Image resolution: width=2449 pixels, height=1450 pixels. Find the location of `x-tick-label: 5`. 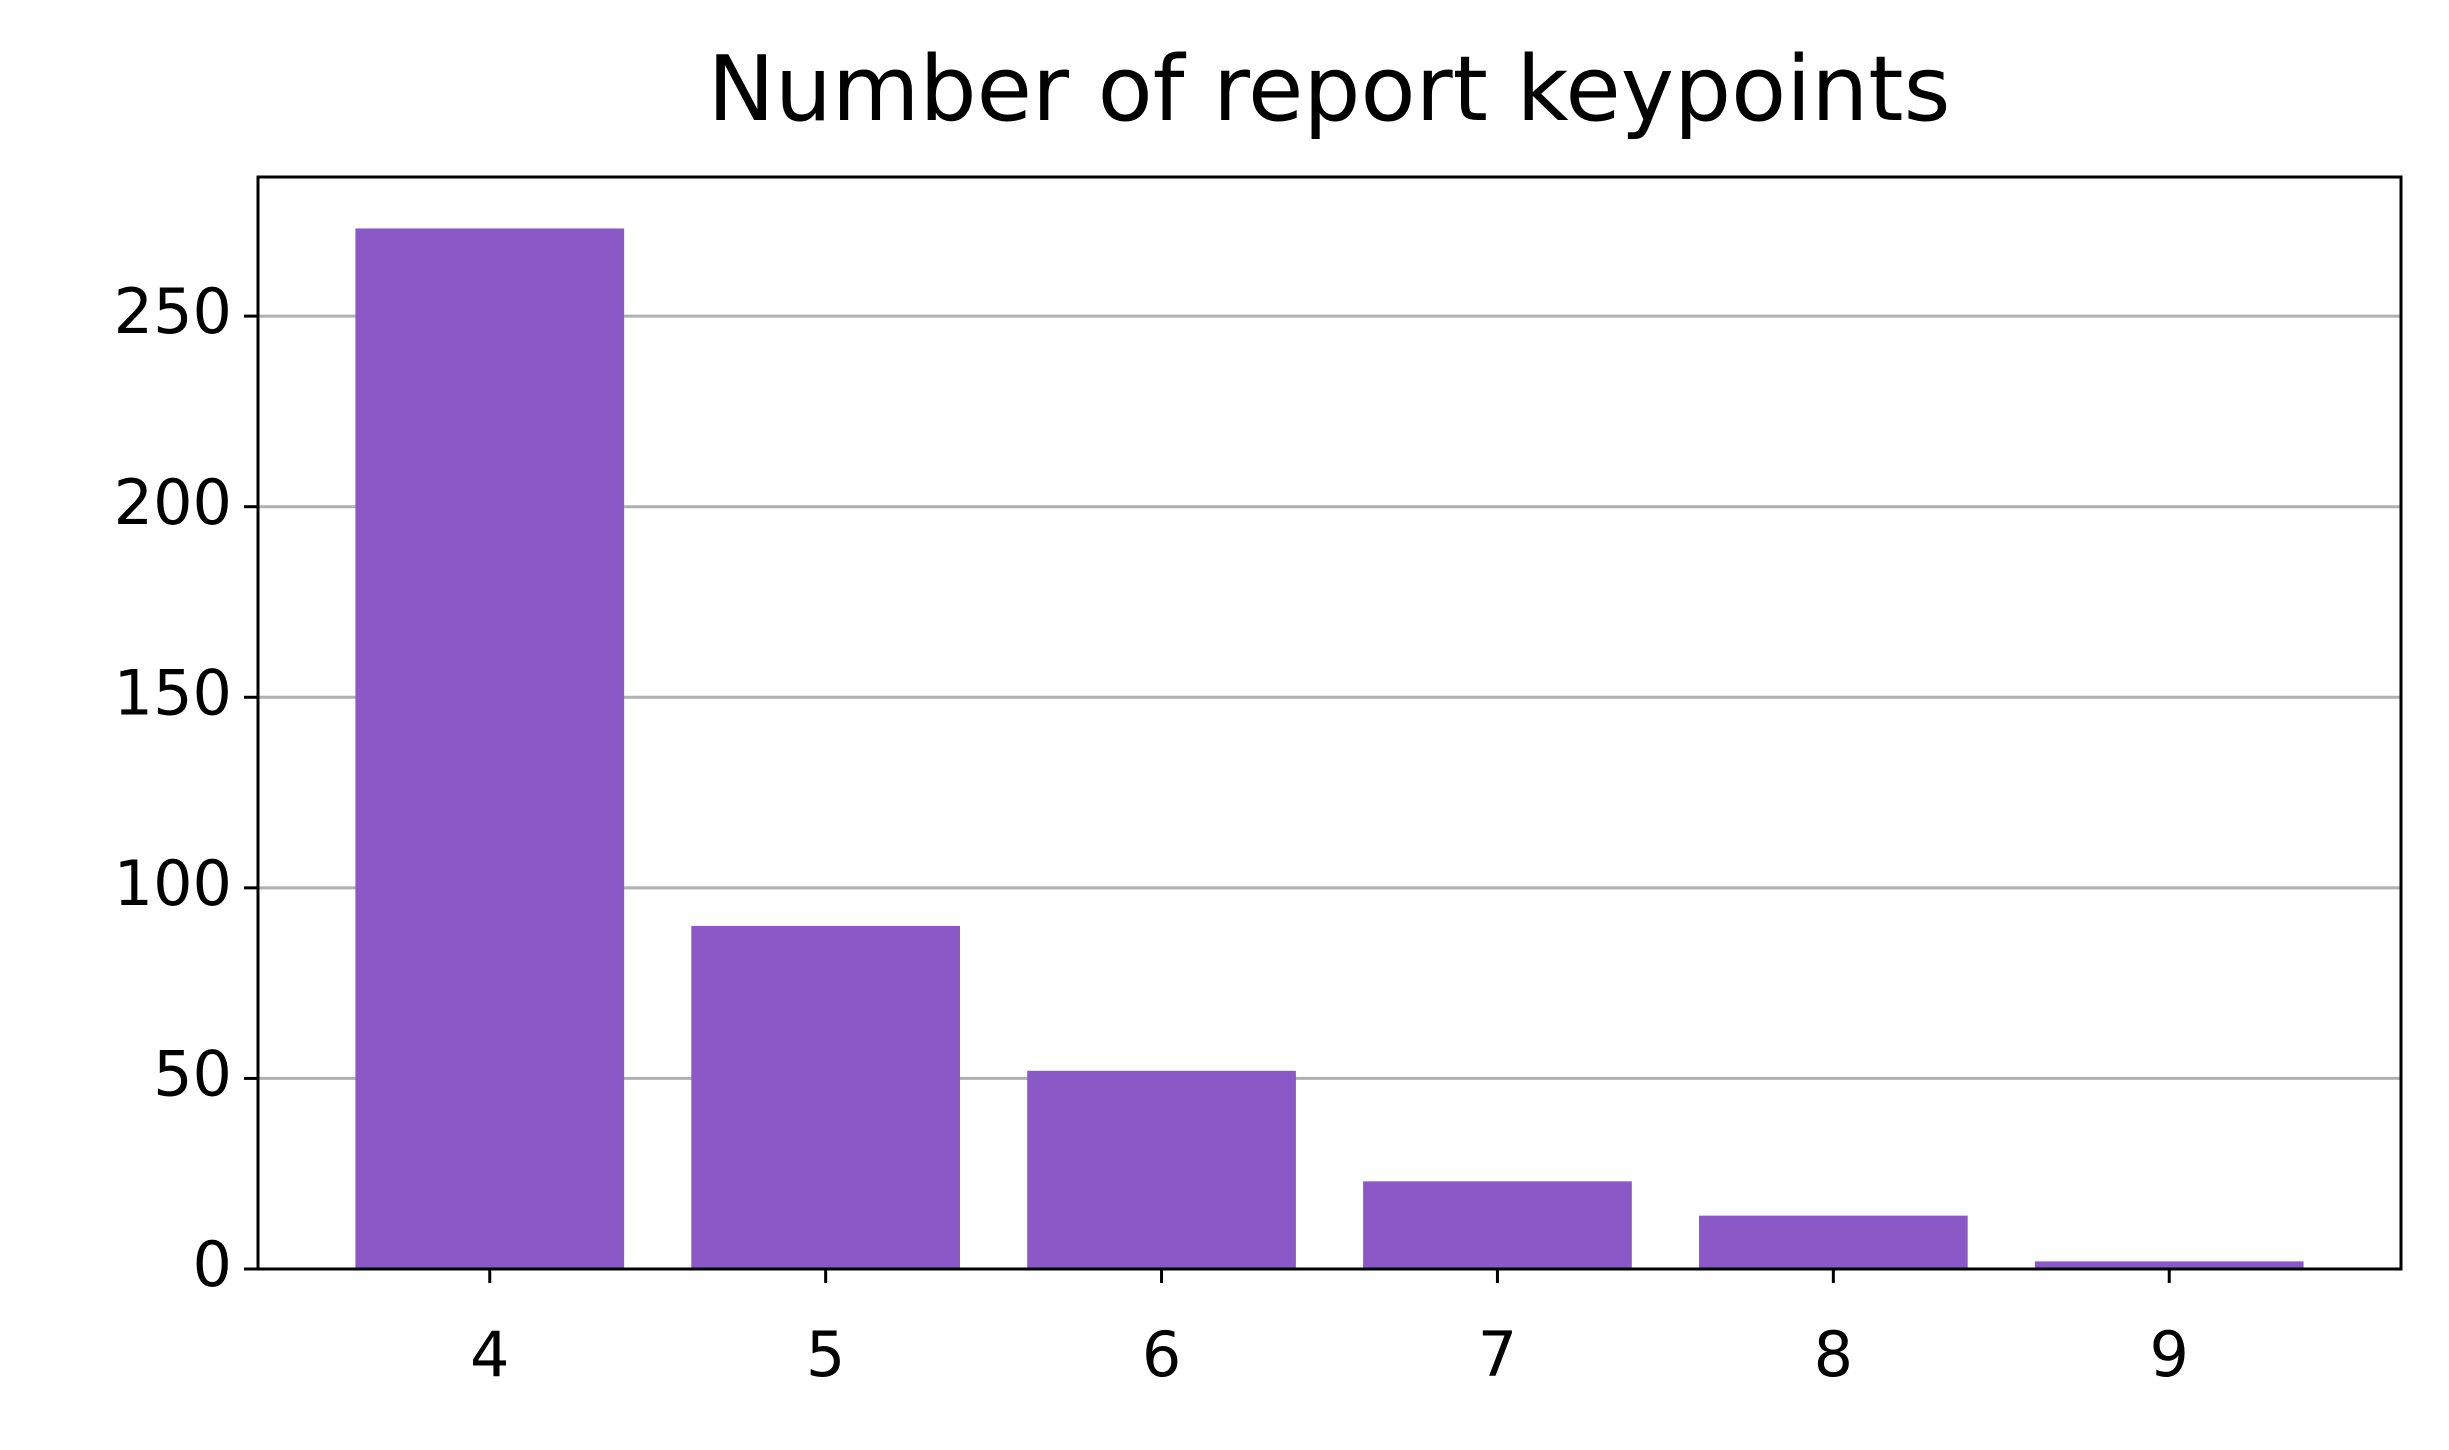

x-tick-label: 5 is located at coordinates (825, 1354).